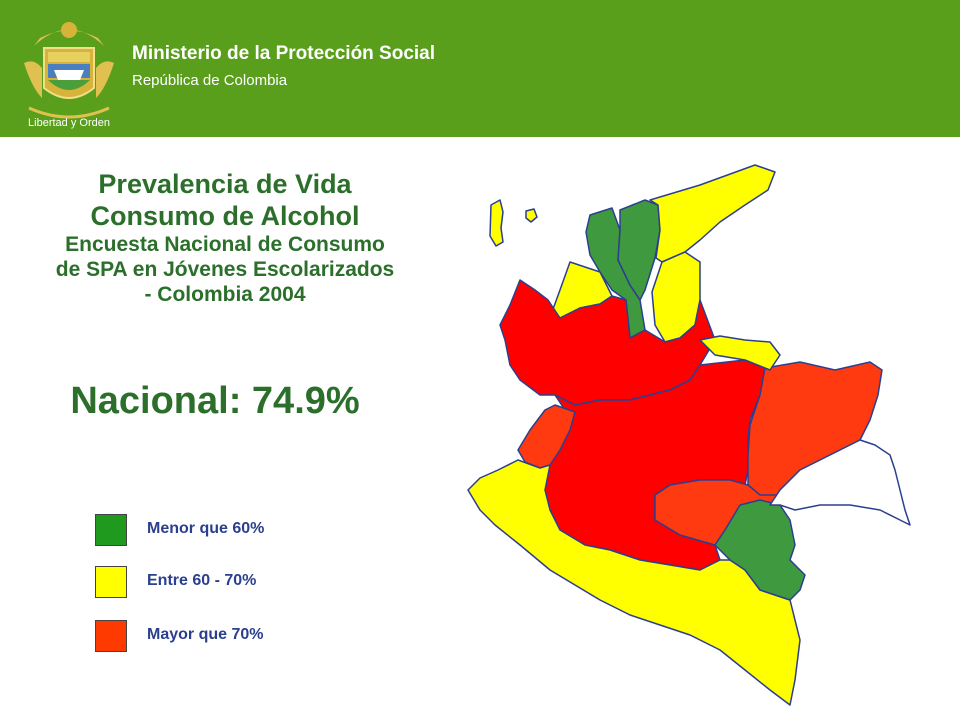  What do you see at coordinates (69, 123) in the screenshot?
I see `emblem-motto: Libertad y Orden` at bounding box center [69, 123].